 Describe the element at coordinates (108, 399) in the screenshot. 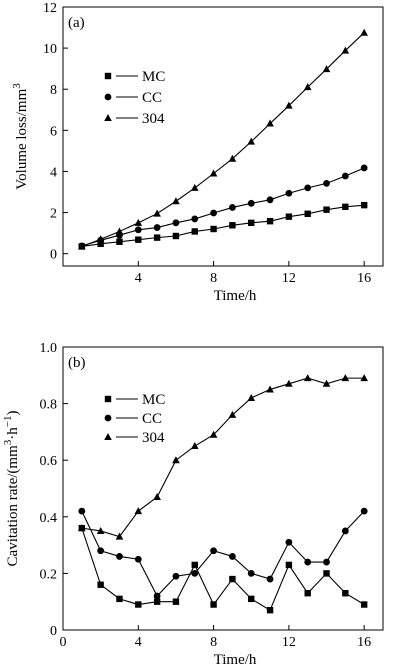

I see `legend-marker-mc-b` at that location.